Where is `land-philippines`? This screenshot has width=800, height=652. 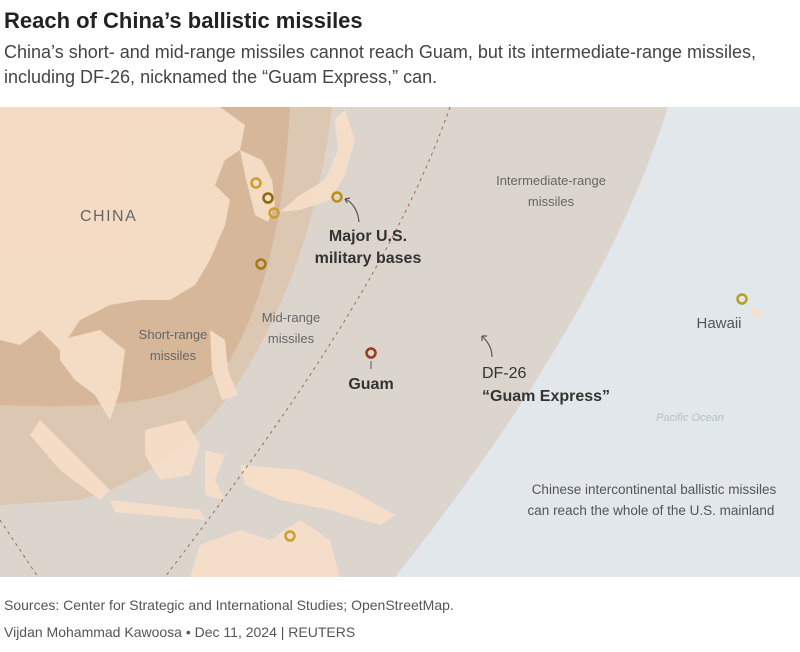
land-philippines is located at coordinates (224, 365).